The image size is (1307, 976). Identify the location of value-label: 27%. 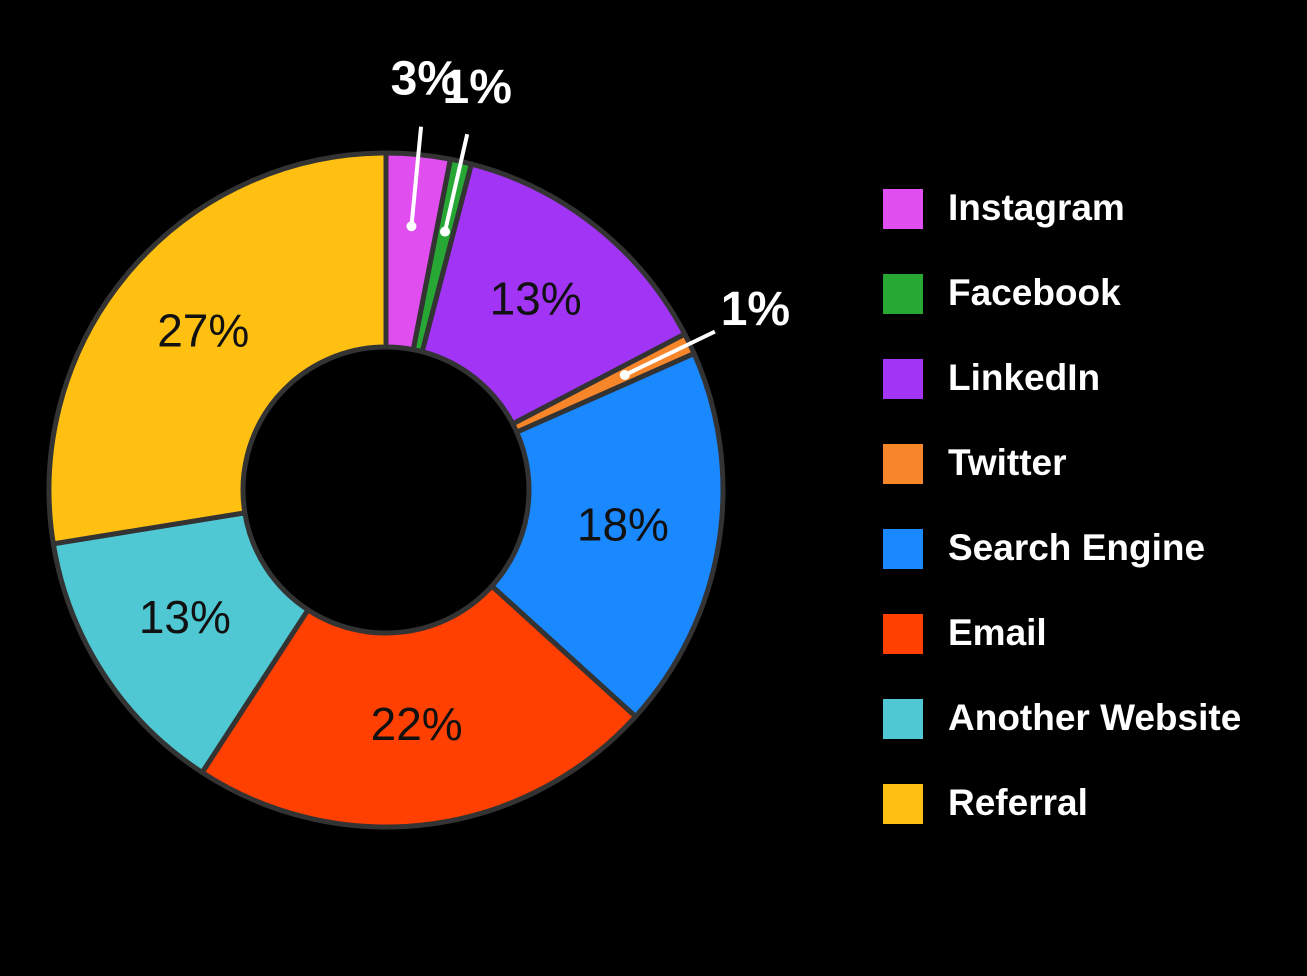
(203, 331).